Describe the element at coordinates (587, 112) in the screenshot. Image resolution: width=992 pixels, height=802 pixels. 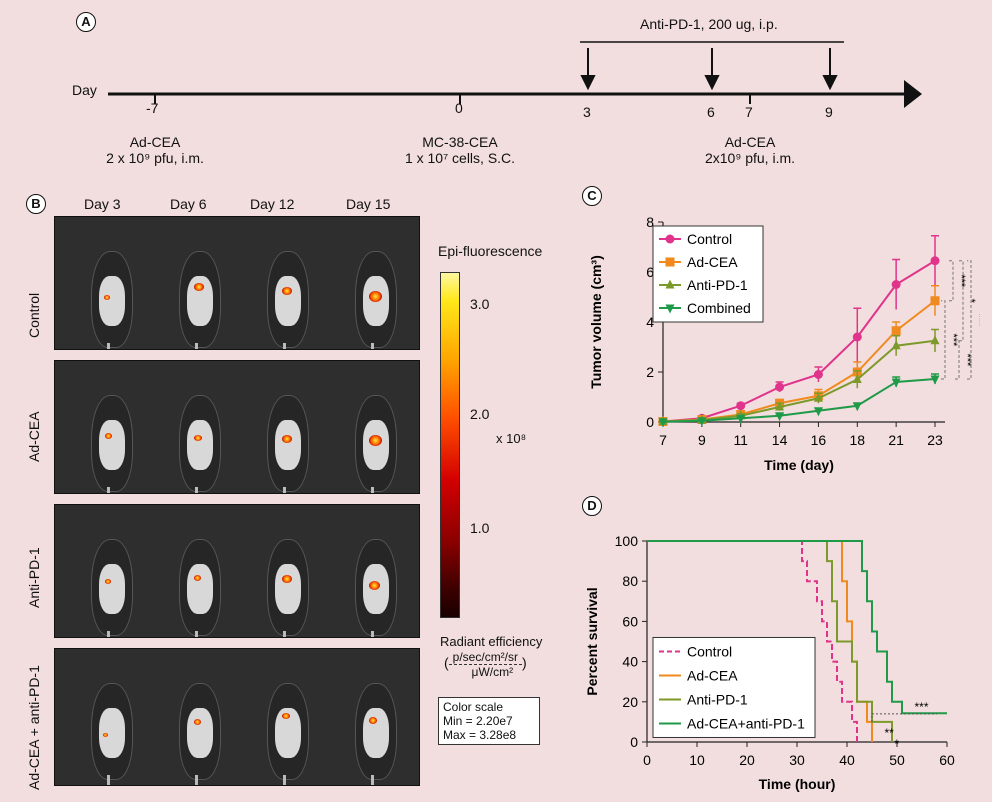
I see `tick-3: 3` at that location.